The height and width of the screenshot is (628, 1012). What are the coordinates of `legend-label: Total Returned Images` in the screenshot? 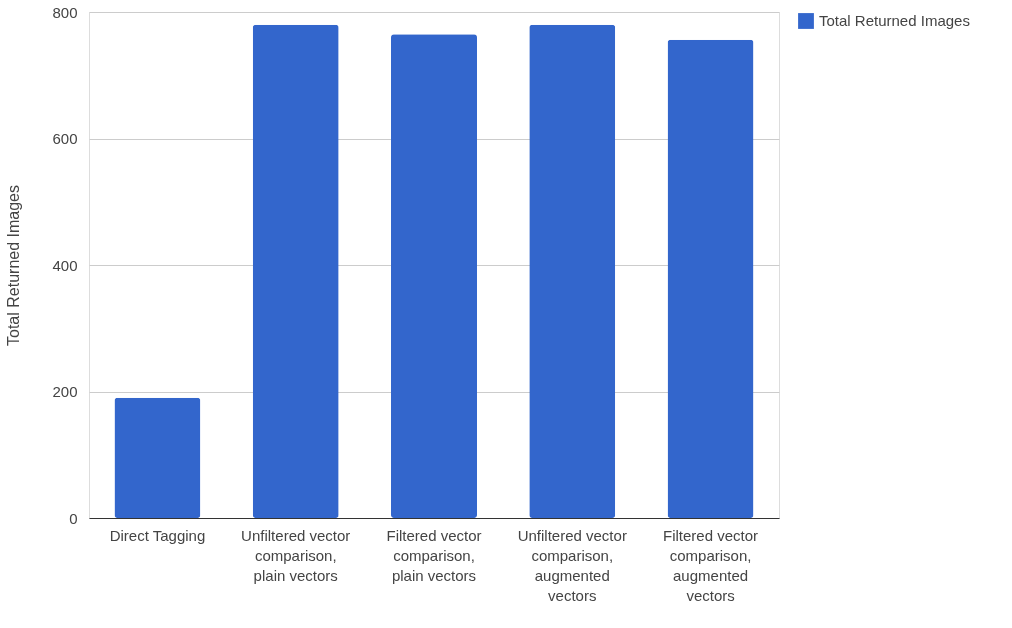 It's located at (894, 20).